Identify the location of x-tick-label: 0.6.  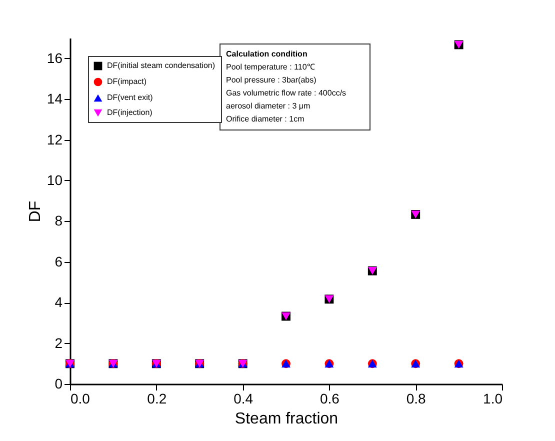
(330, 398).